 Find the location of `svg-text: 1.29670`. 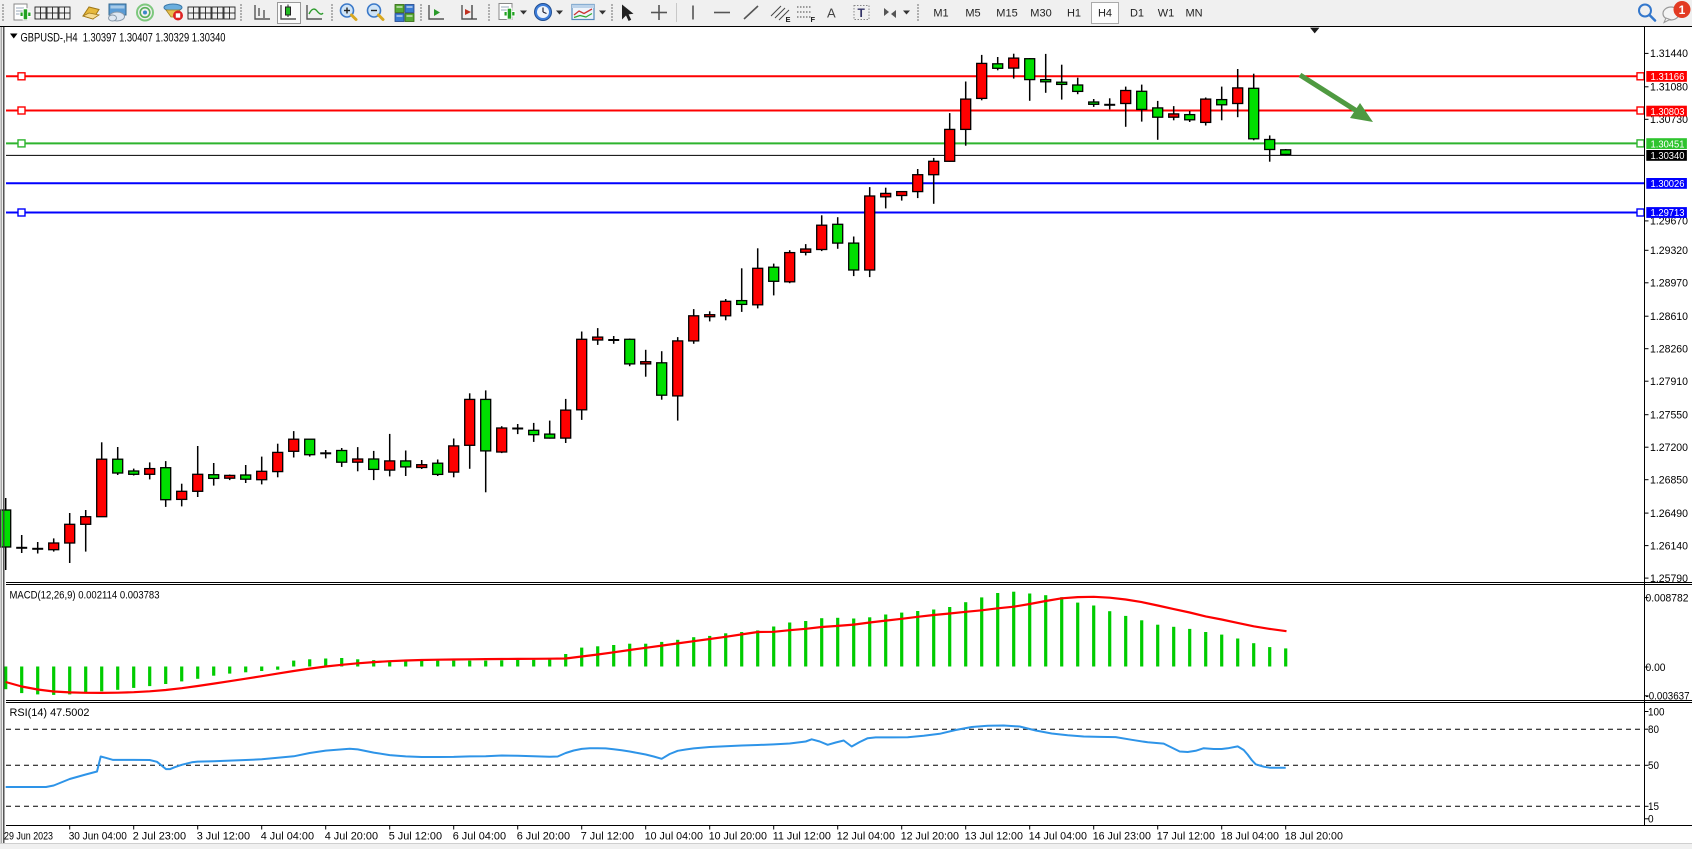

svg-text: 1.29670 is located at coordinates (1669, 222).